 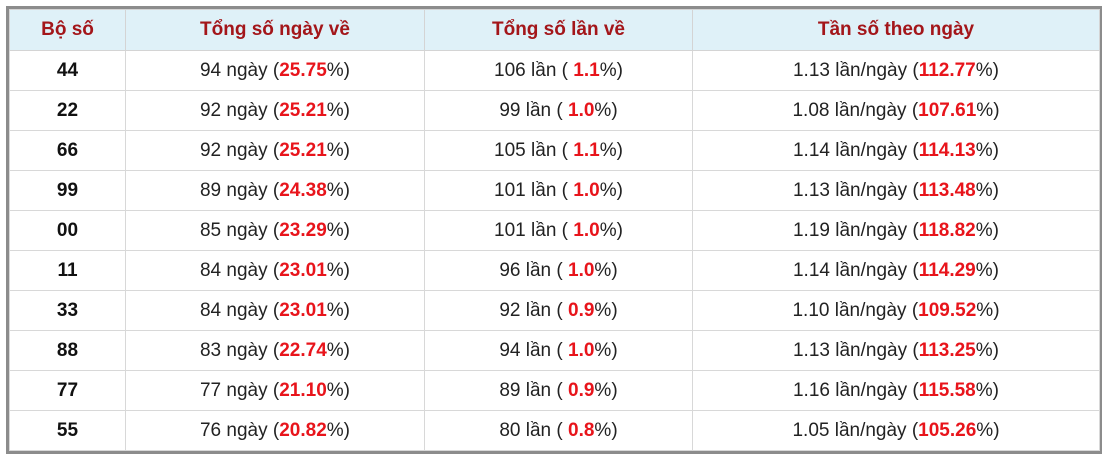 I want to click on cell-text: 1.08 lần/ngày (, so click(x=855, y=110).